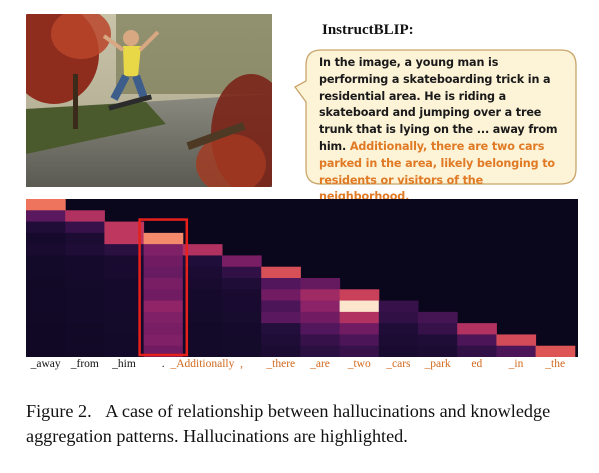 Image resolution: width=599 pixels, height=473 pixels. What do you see at coordinates (84, 364) in the screenshot?
I see `token-label: _from` at bounding box center [84, 364].